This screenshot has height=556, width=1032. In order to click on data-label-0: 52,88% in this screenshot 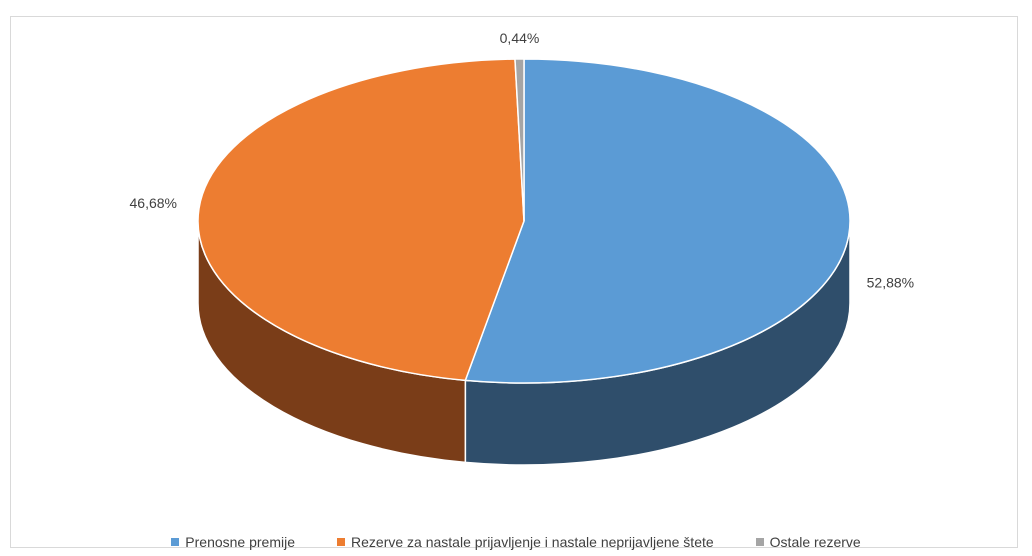, I will do `click(890, 282)`.